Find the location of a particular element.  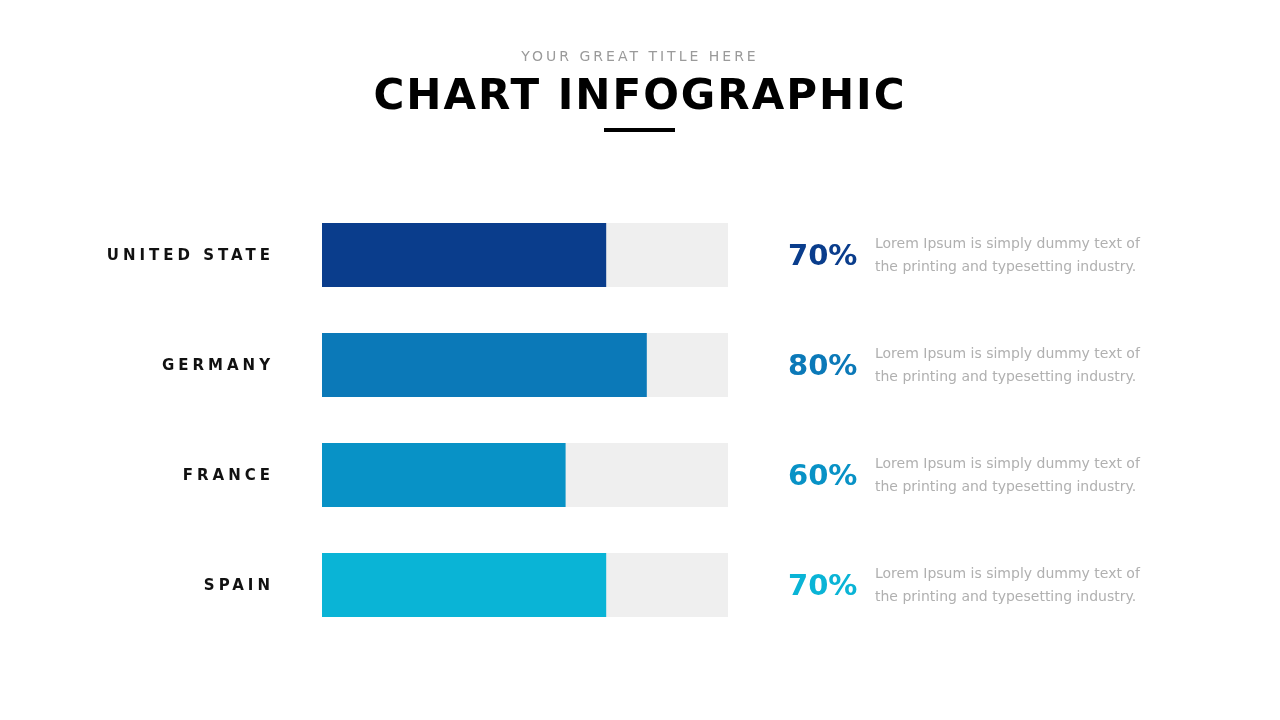

chart-title: CHART INFOGRAPHIC is located at coordinates (640, 94).